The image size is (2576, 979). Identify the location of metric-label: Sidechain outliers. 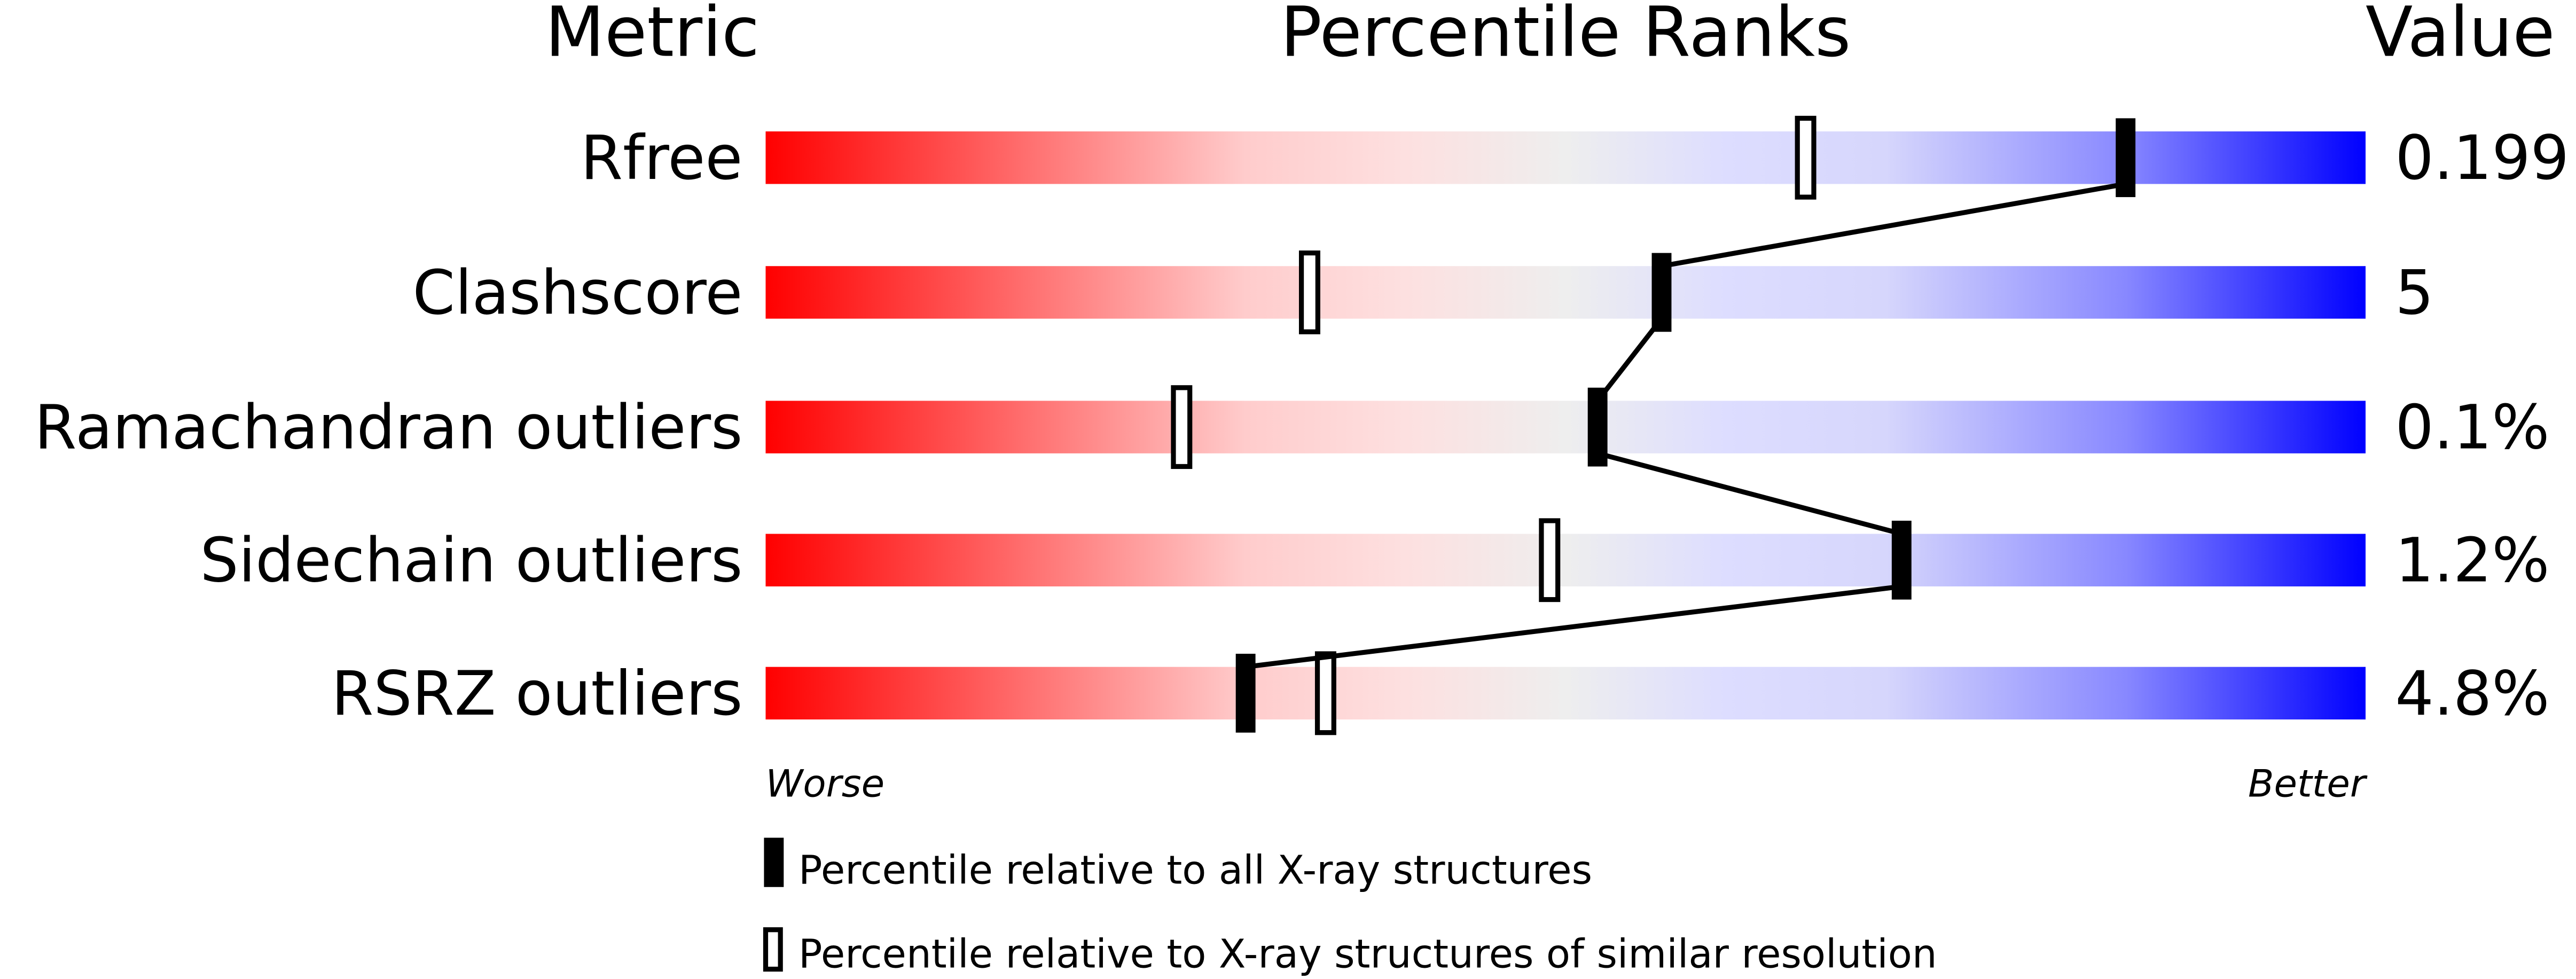
(471, 560).